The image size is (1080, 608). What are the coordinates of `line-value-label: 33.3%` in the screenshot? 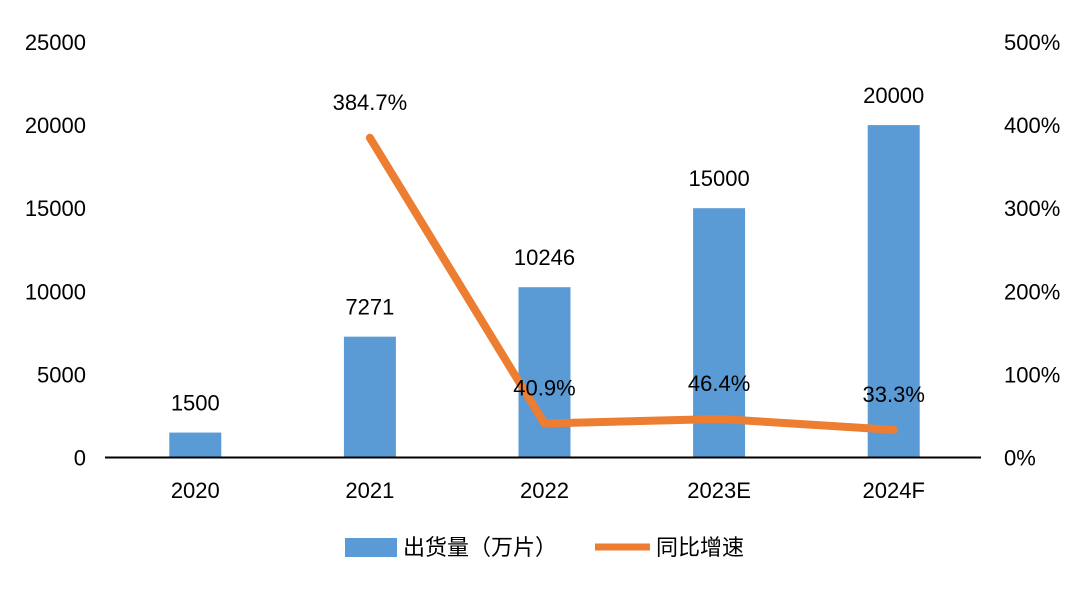 It's located at (894, 394).